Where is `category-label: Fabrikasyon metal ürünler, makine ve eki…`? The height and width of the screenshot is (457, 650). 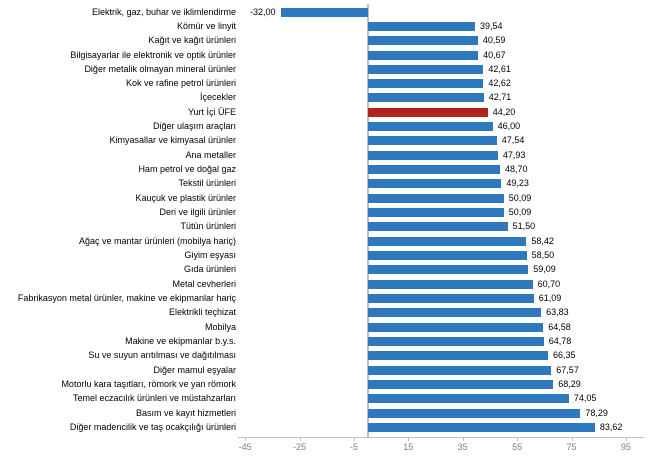 category-label: Fabrikasyon metal ürünler, makine ve eki… is located at coordinates (126, 297).